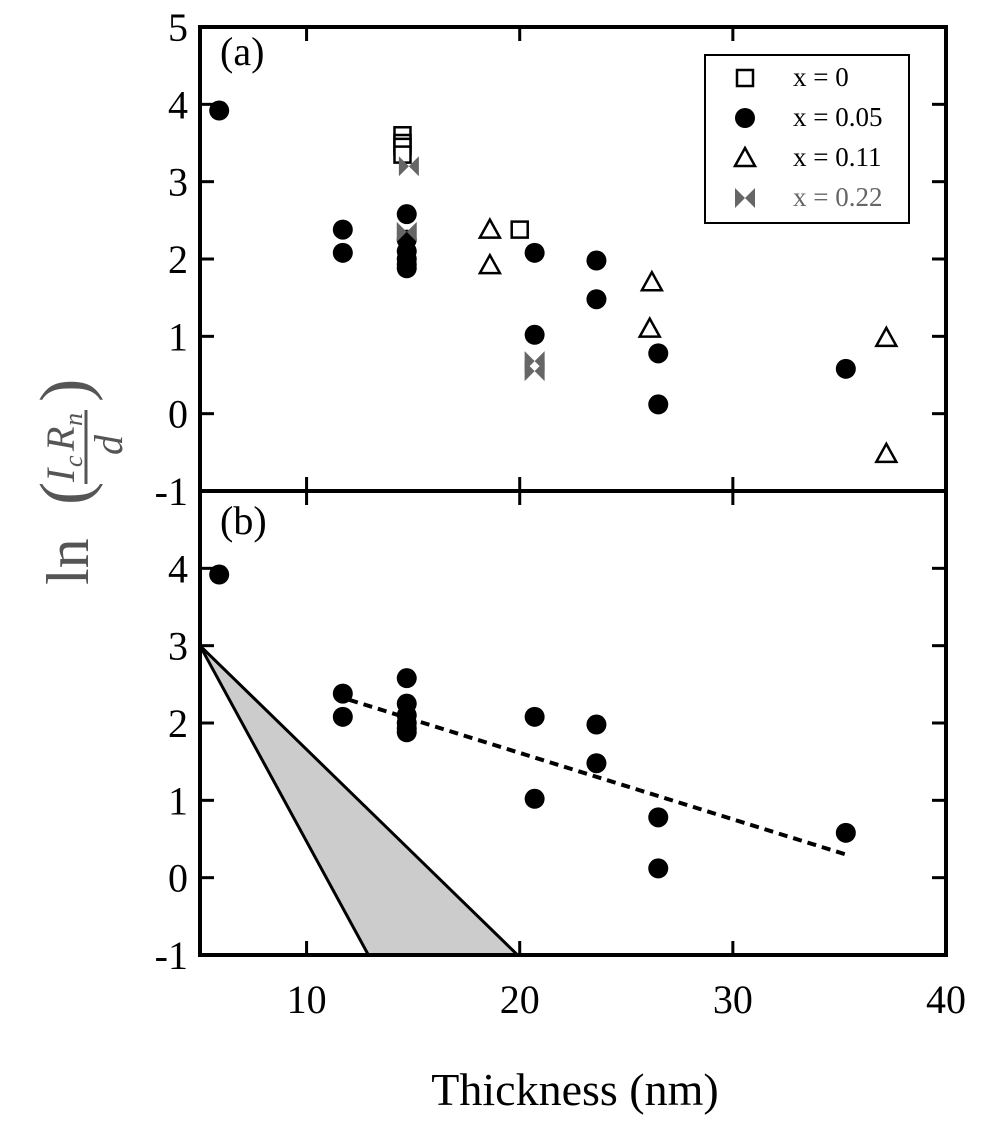  I want to click on panel-a-label: (a), so click(242, 51).